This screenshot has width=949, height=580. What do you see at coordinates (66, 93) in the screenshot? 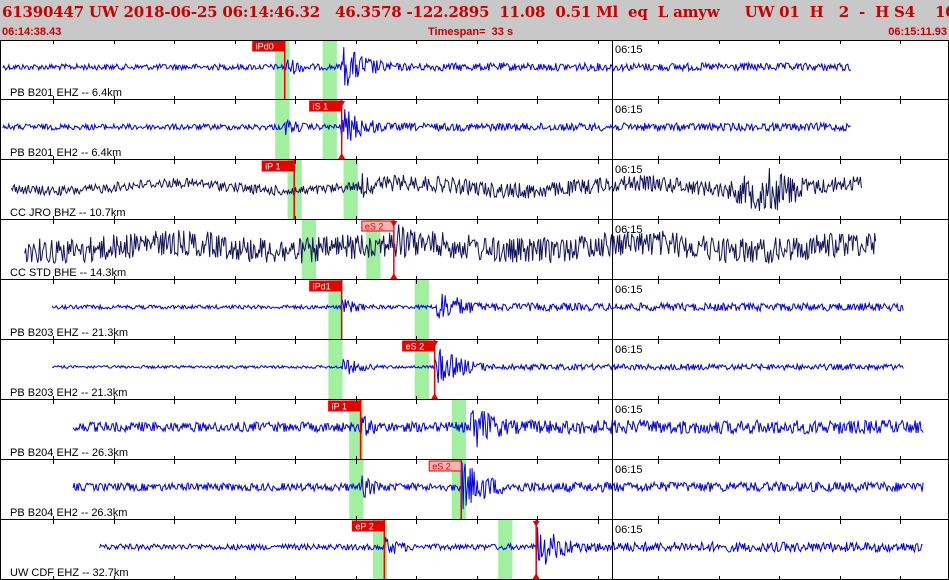
I see `channel-label: PB B201 EHZ -- 6.4km` at bounding box center [66, 93].